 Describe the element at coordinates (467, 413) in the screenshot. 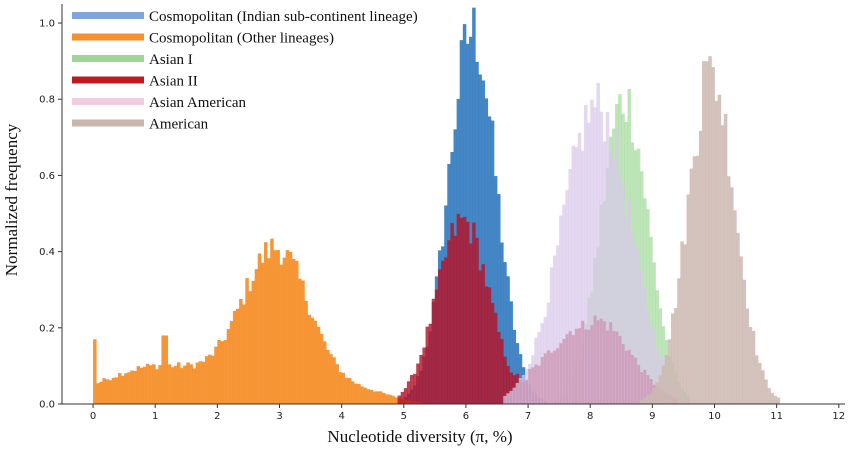

I see `x-ticks: 0 1 2 3 4 5 6 7 8 9 10 11 12` at that location.